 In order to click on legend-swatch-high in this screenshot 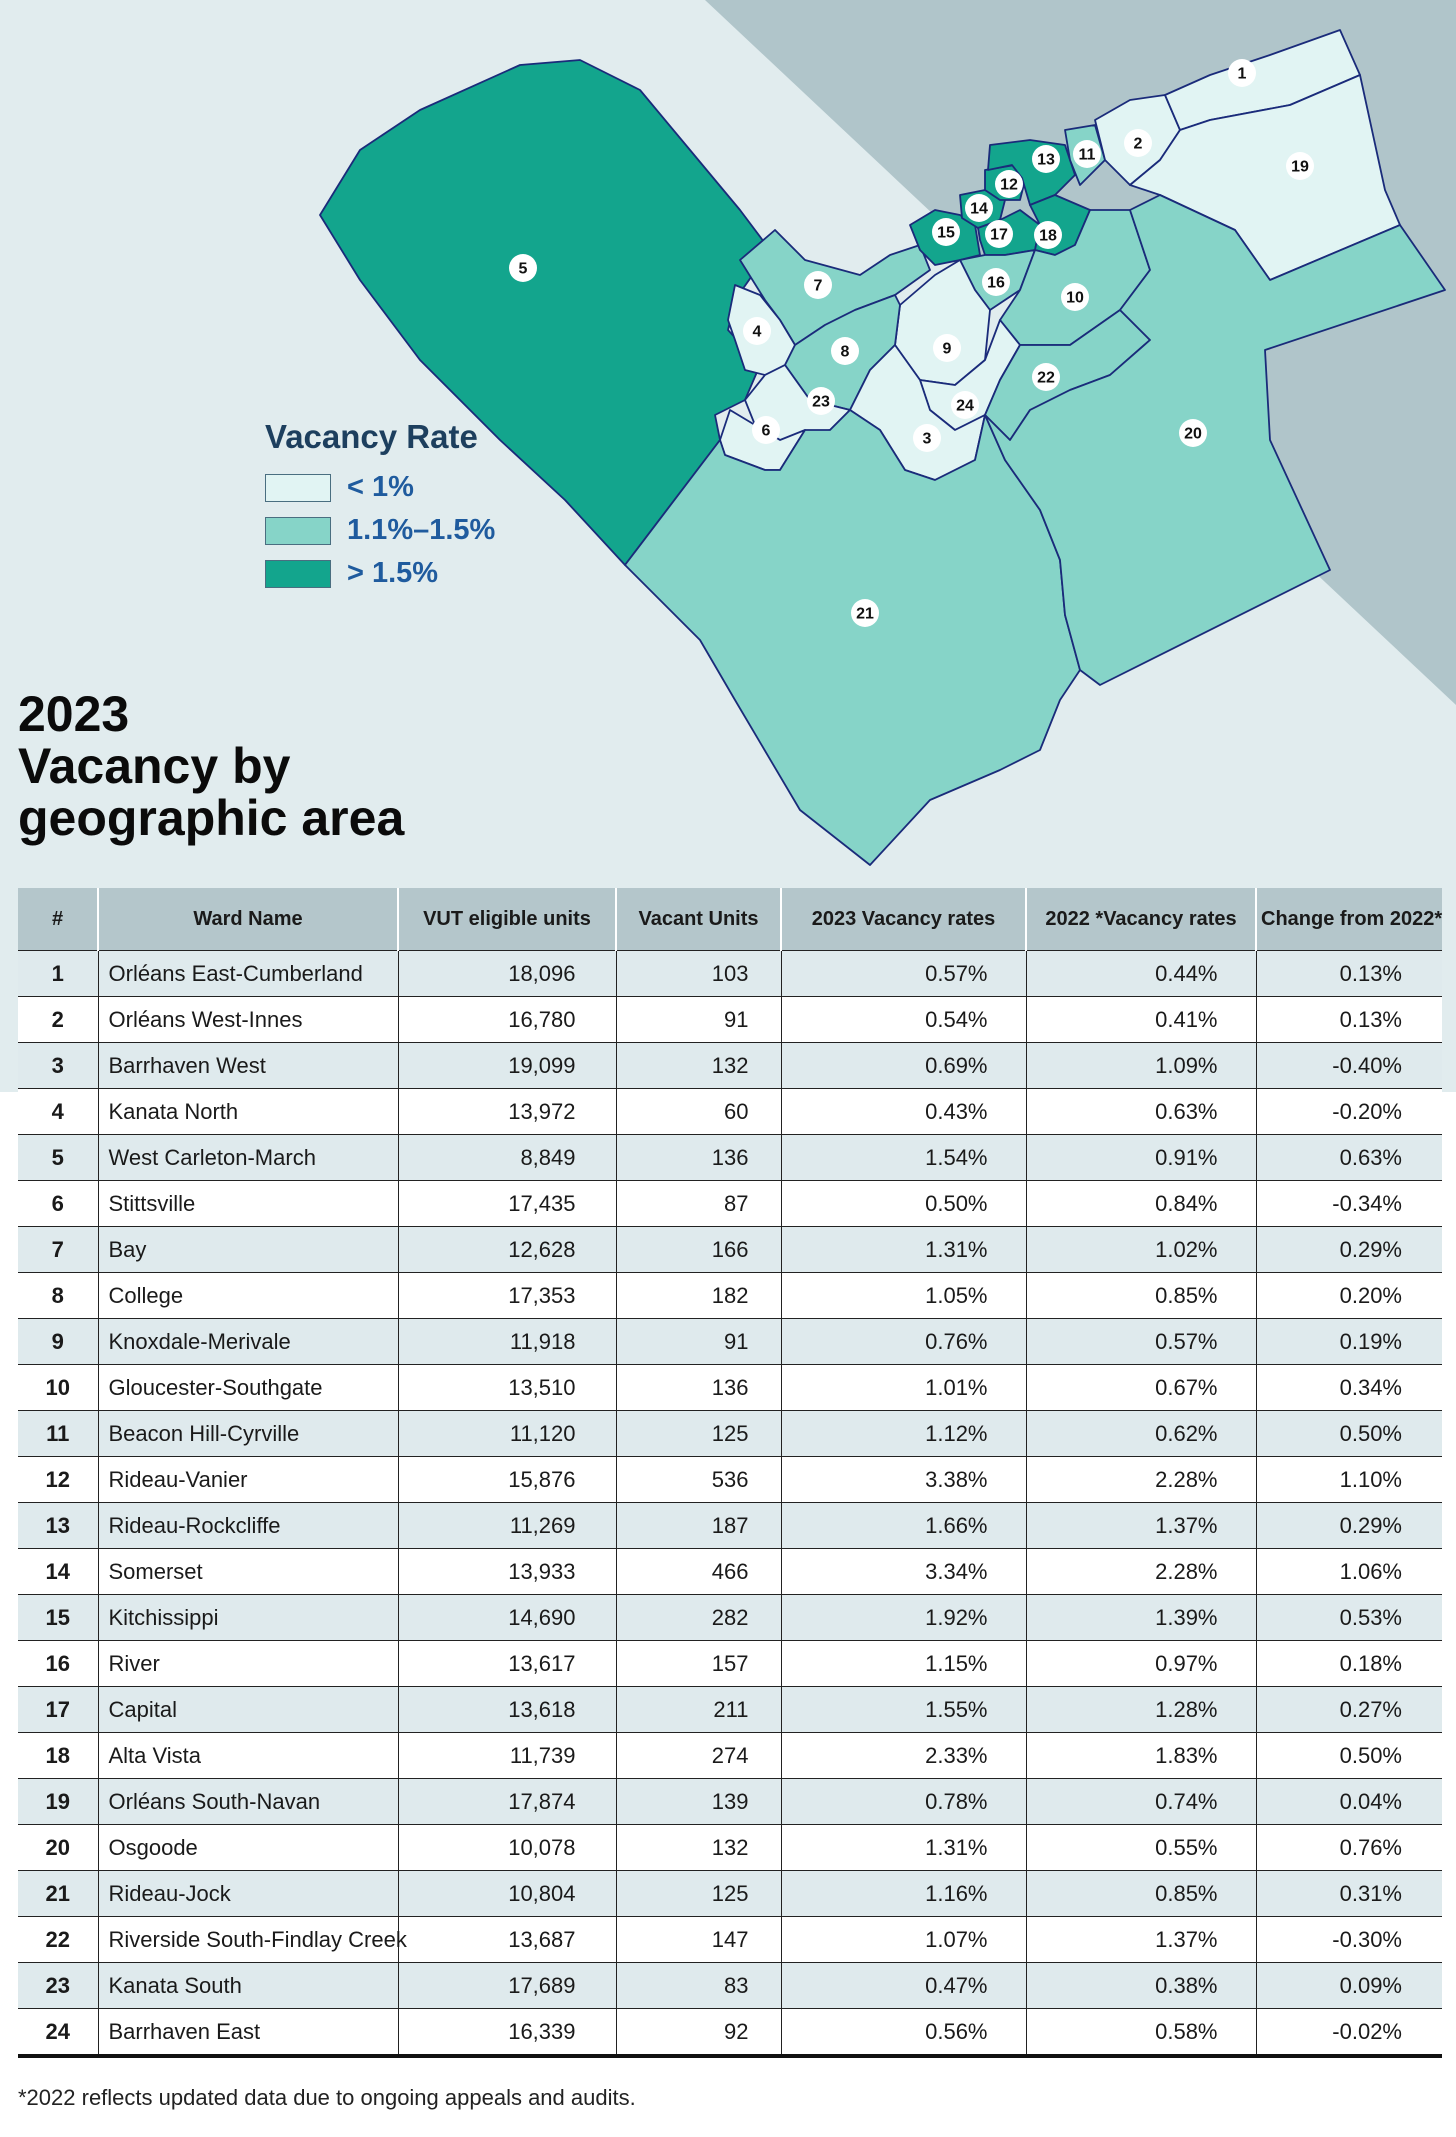, I will do `click(298, 573)`.